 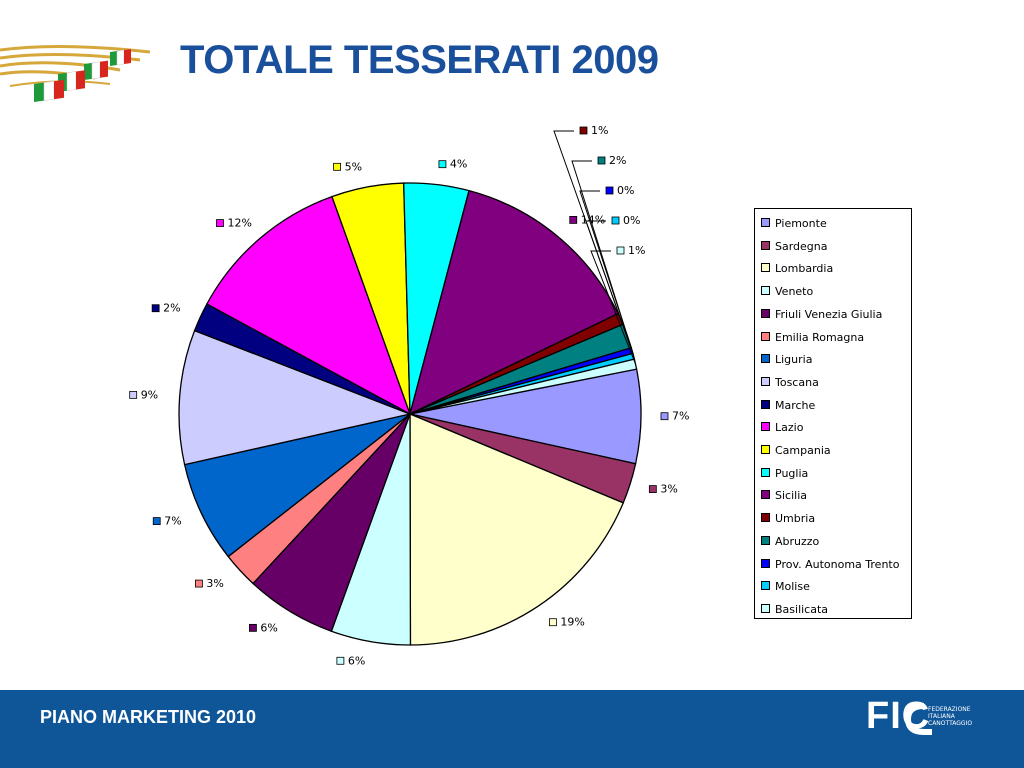 I want to click on legend-item: Prov. Autonoma Trento, so click(x=830, y=564).